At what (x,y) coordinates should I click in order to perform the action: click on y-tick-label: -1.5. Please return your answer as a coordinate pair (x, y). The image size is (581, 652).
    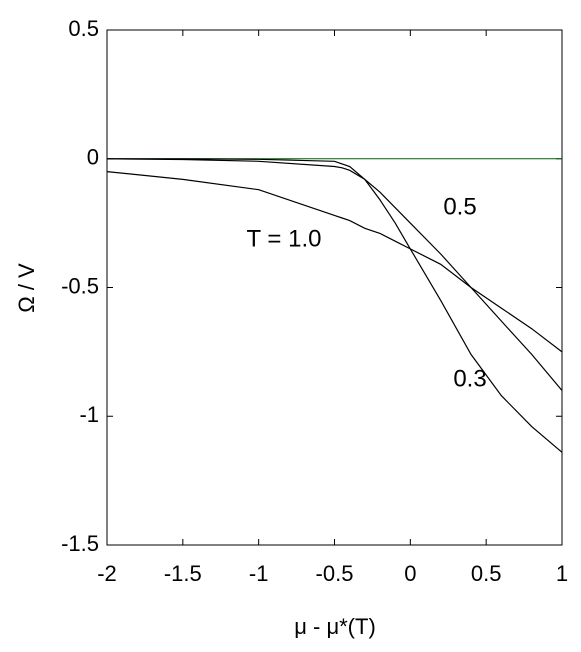
    Looking at the image, I should click on (80, 543).